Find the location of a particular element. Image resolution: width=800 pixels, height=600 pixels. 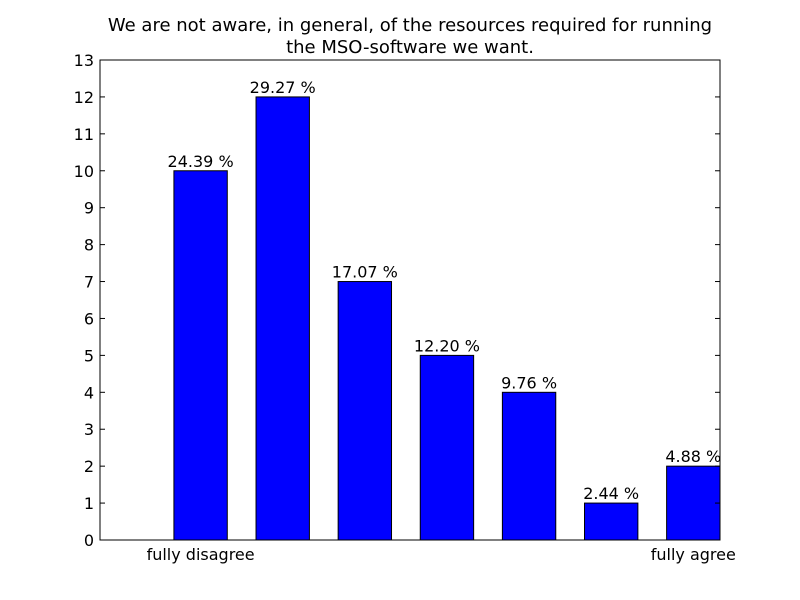

y-tick-label: 3 is located at coordinates (89, 429).